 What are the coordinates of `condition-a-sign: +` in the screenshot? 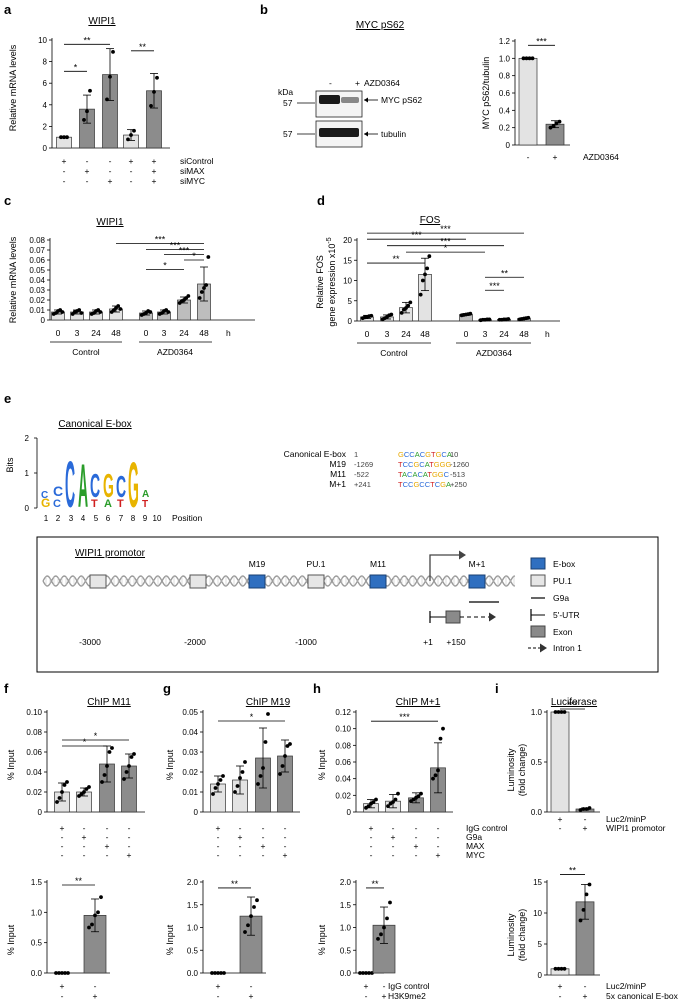 It's located at (154, 161).